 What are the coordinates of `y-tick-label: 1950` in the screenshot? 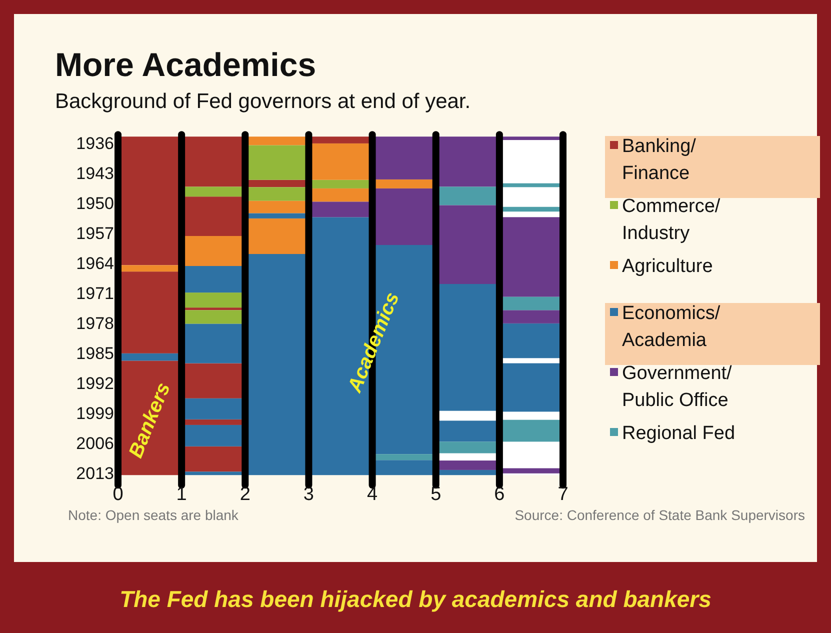 It's located at (95, 204).